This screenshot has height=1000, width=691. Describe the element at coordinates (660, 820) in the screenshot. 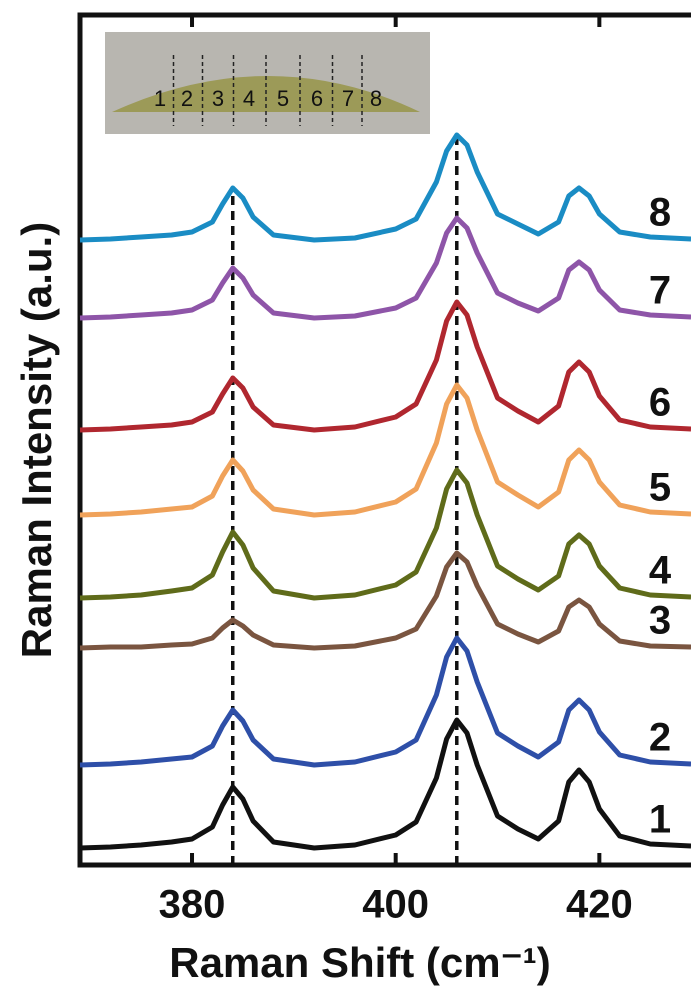

I see `series-label: 1` at that location.